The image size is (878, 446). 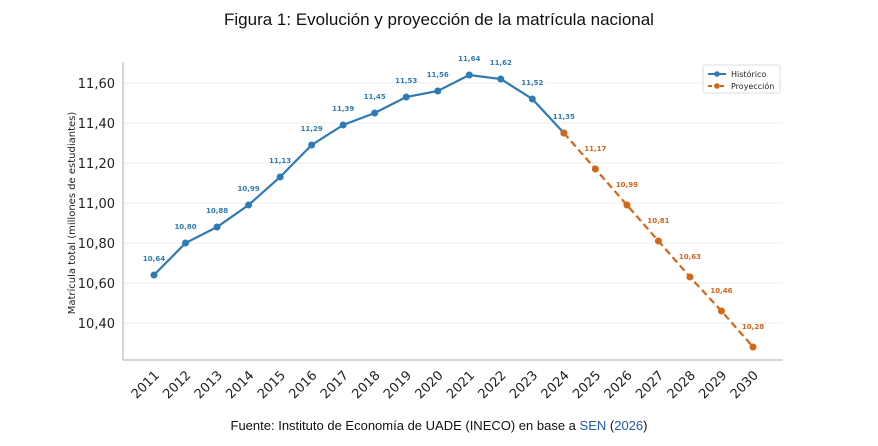 I want to click on data-label: 10,46, so click(x=721, y=291).